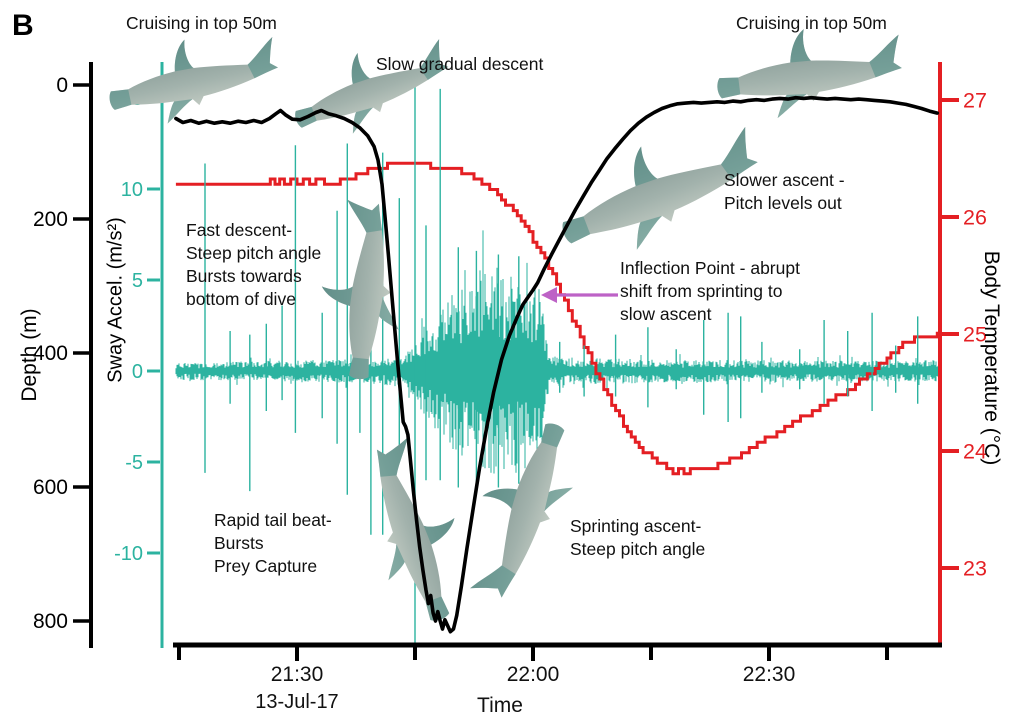 The width and height of the screenshot is (1024, 719). I want to click on sway-tick-label: 5, so click(137, 281).